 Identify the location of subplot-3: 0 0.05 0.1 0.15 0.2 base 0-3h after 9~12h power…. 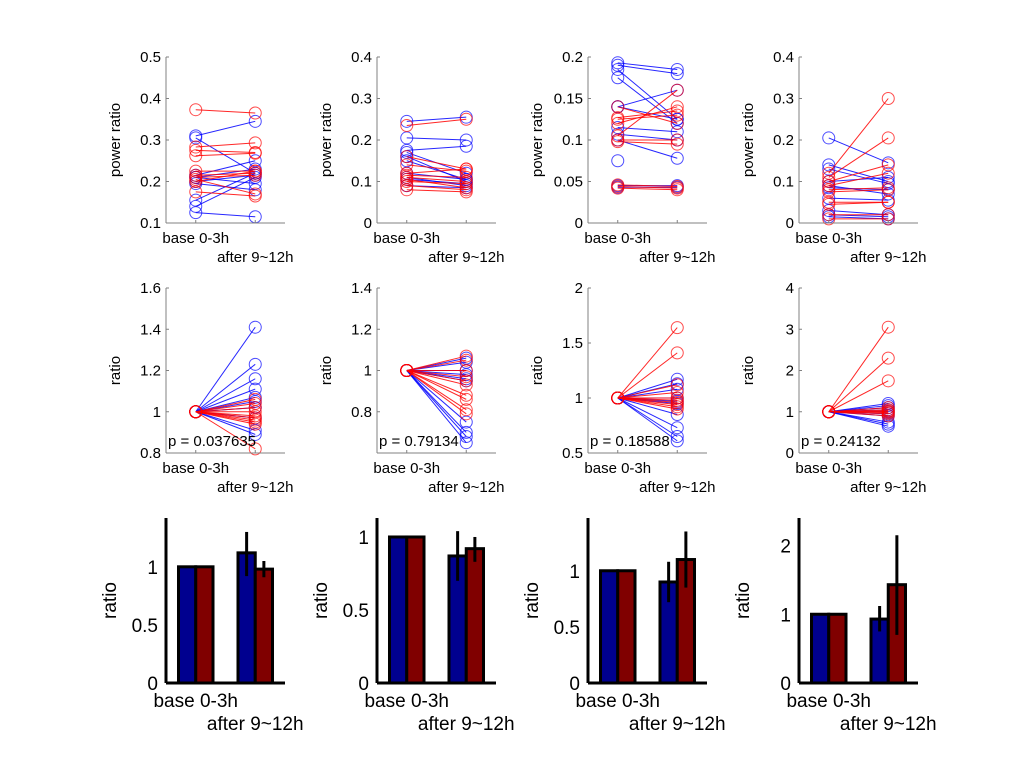
(622, 157).